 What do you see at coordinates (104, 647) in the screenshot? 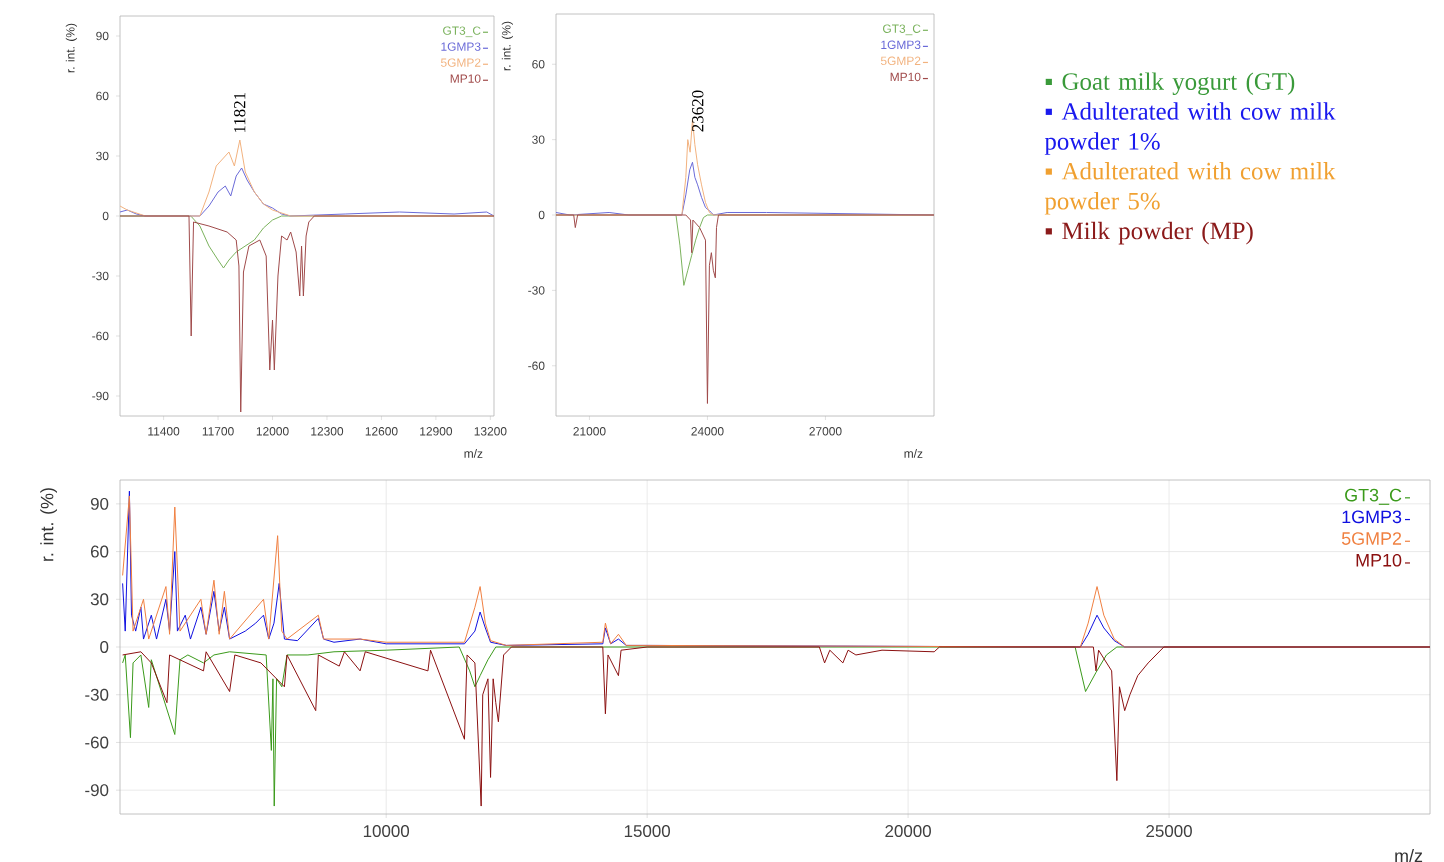
I see `y-tick-label: 0` at bounding box center [104, 647].